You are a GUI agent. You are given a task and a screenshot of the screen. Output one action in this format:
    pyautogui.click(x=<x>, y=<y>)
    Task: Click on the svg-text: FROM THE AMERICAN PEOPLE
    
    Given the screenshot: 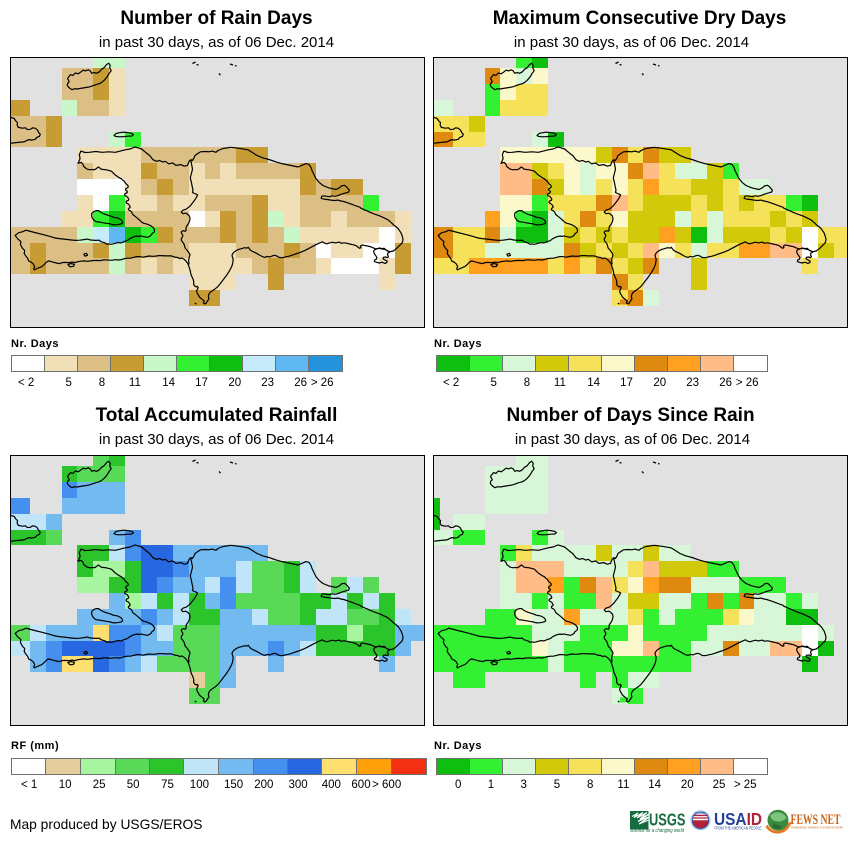 What is the action you would take?
    pyautogui.click(x=738, y=827)
    